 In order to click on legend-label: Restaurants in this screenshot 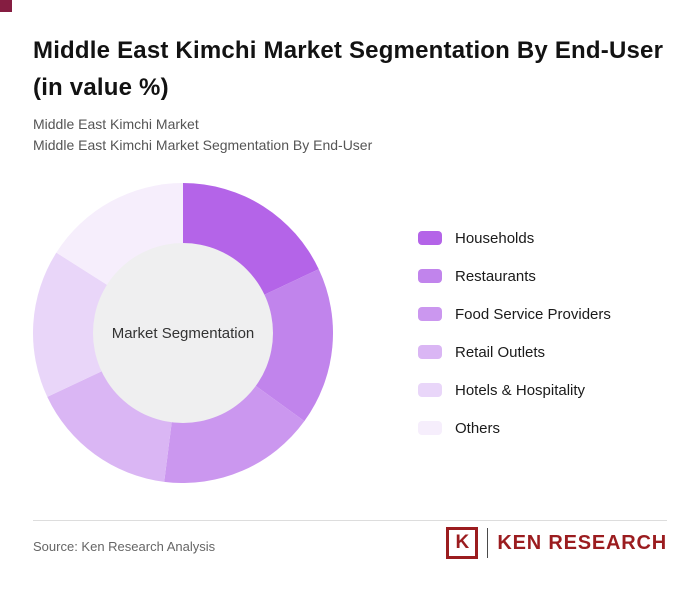, I will do `click(495, 276)`.